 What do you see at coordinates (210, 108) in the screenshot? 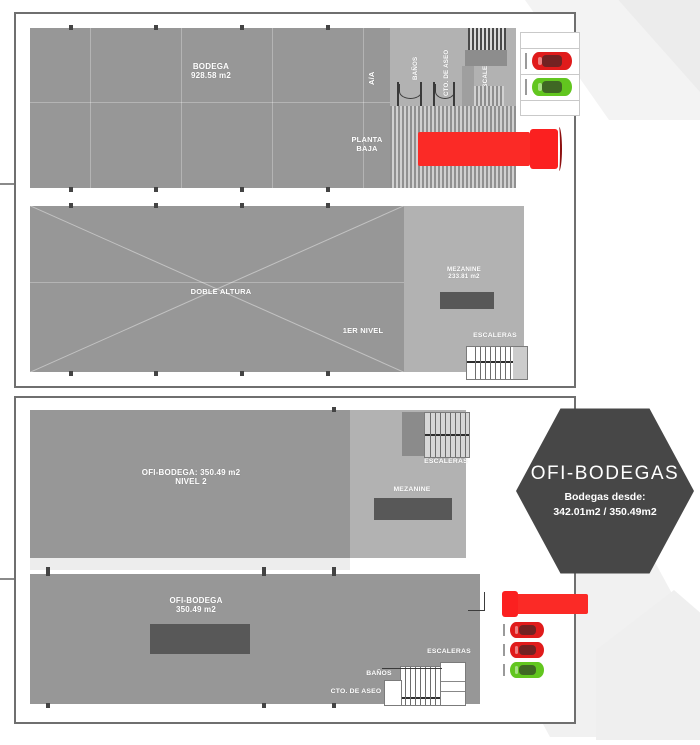
I see `planta-baja-warehouse-slab` at bounding box center [210, 108].